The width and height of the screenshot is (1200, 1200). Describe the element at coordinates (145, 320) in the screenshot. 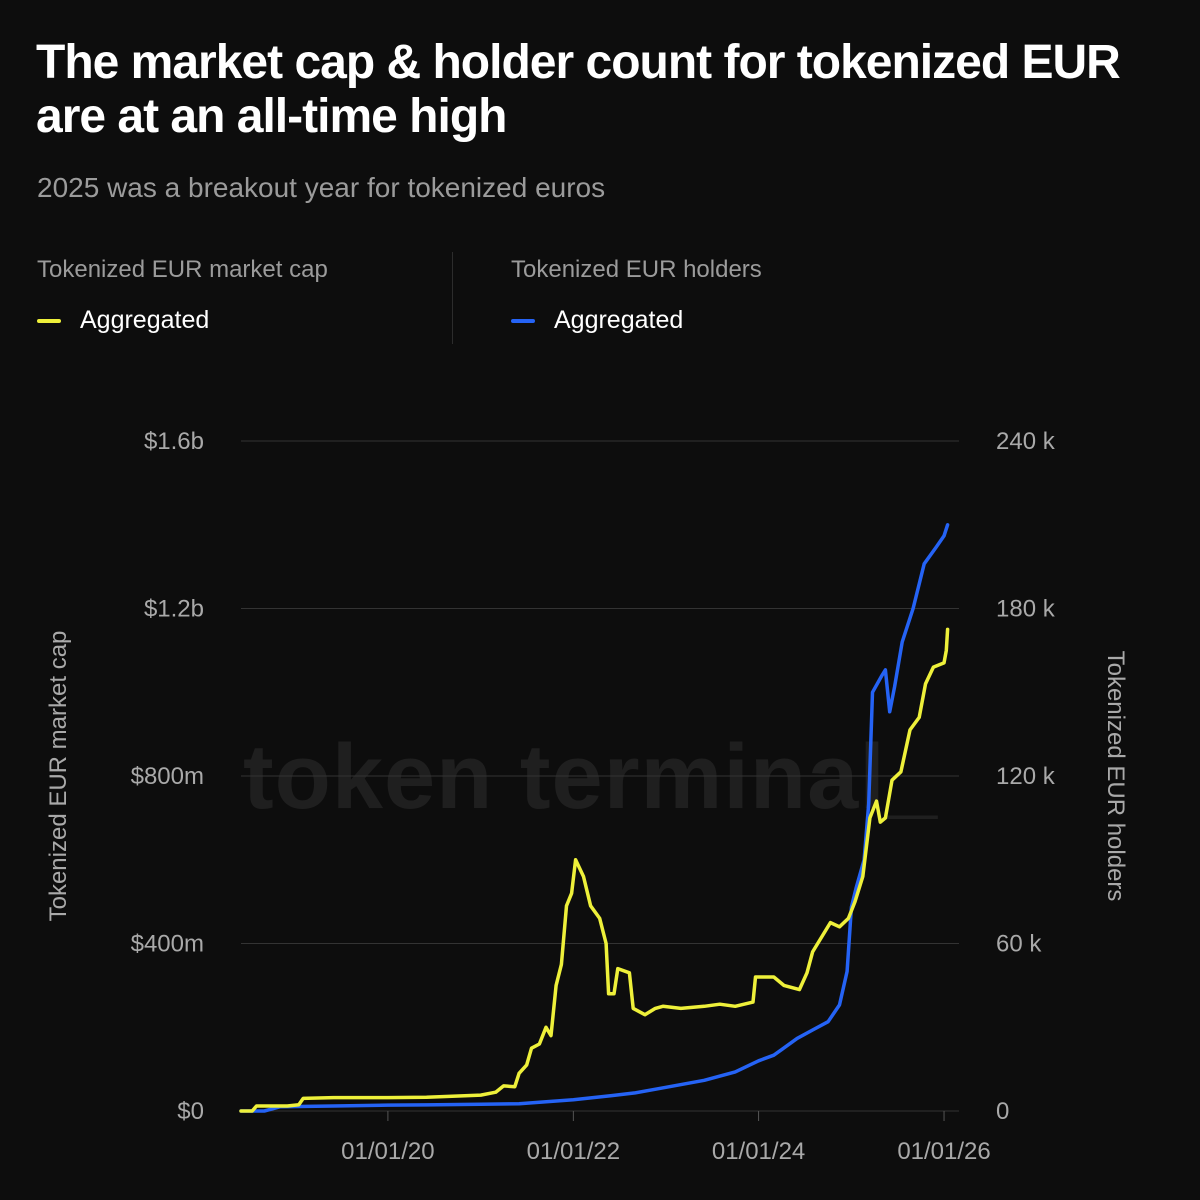

I see `legend-market-cap-label: Aggregated` at that location.